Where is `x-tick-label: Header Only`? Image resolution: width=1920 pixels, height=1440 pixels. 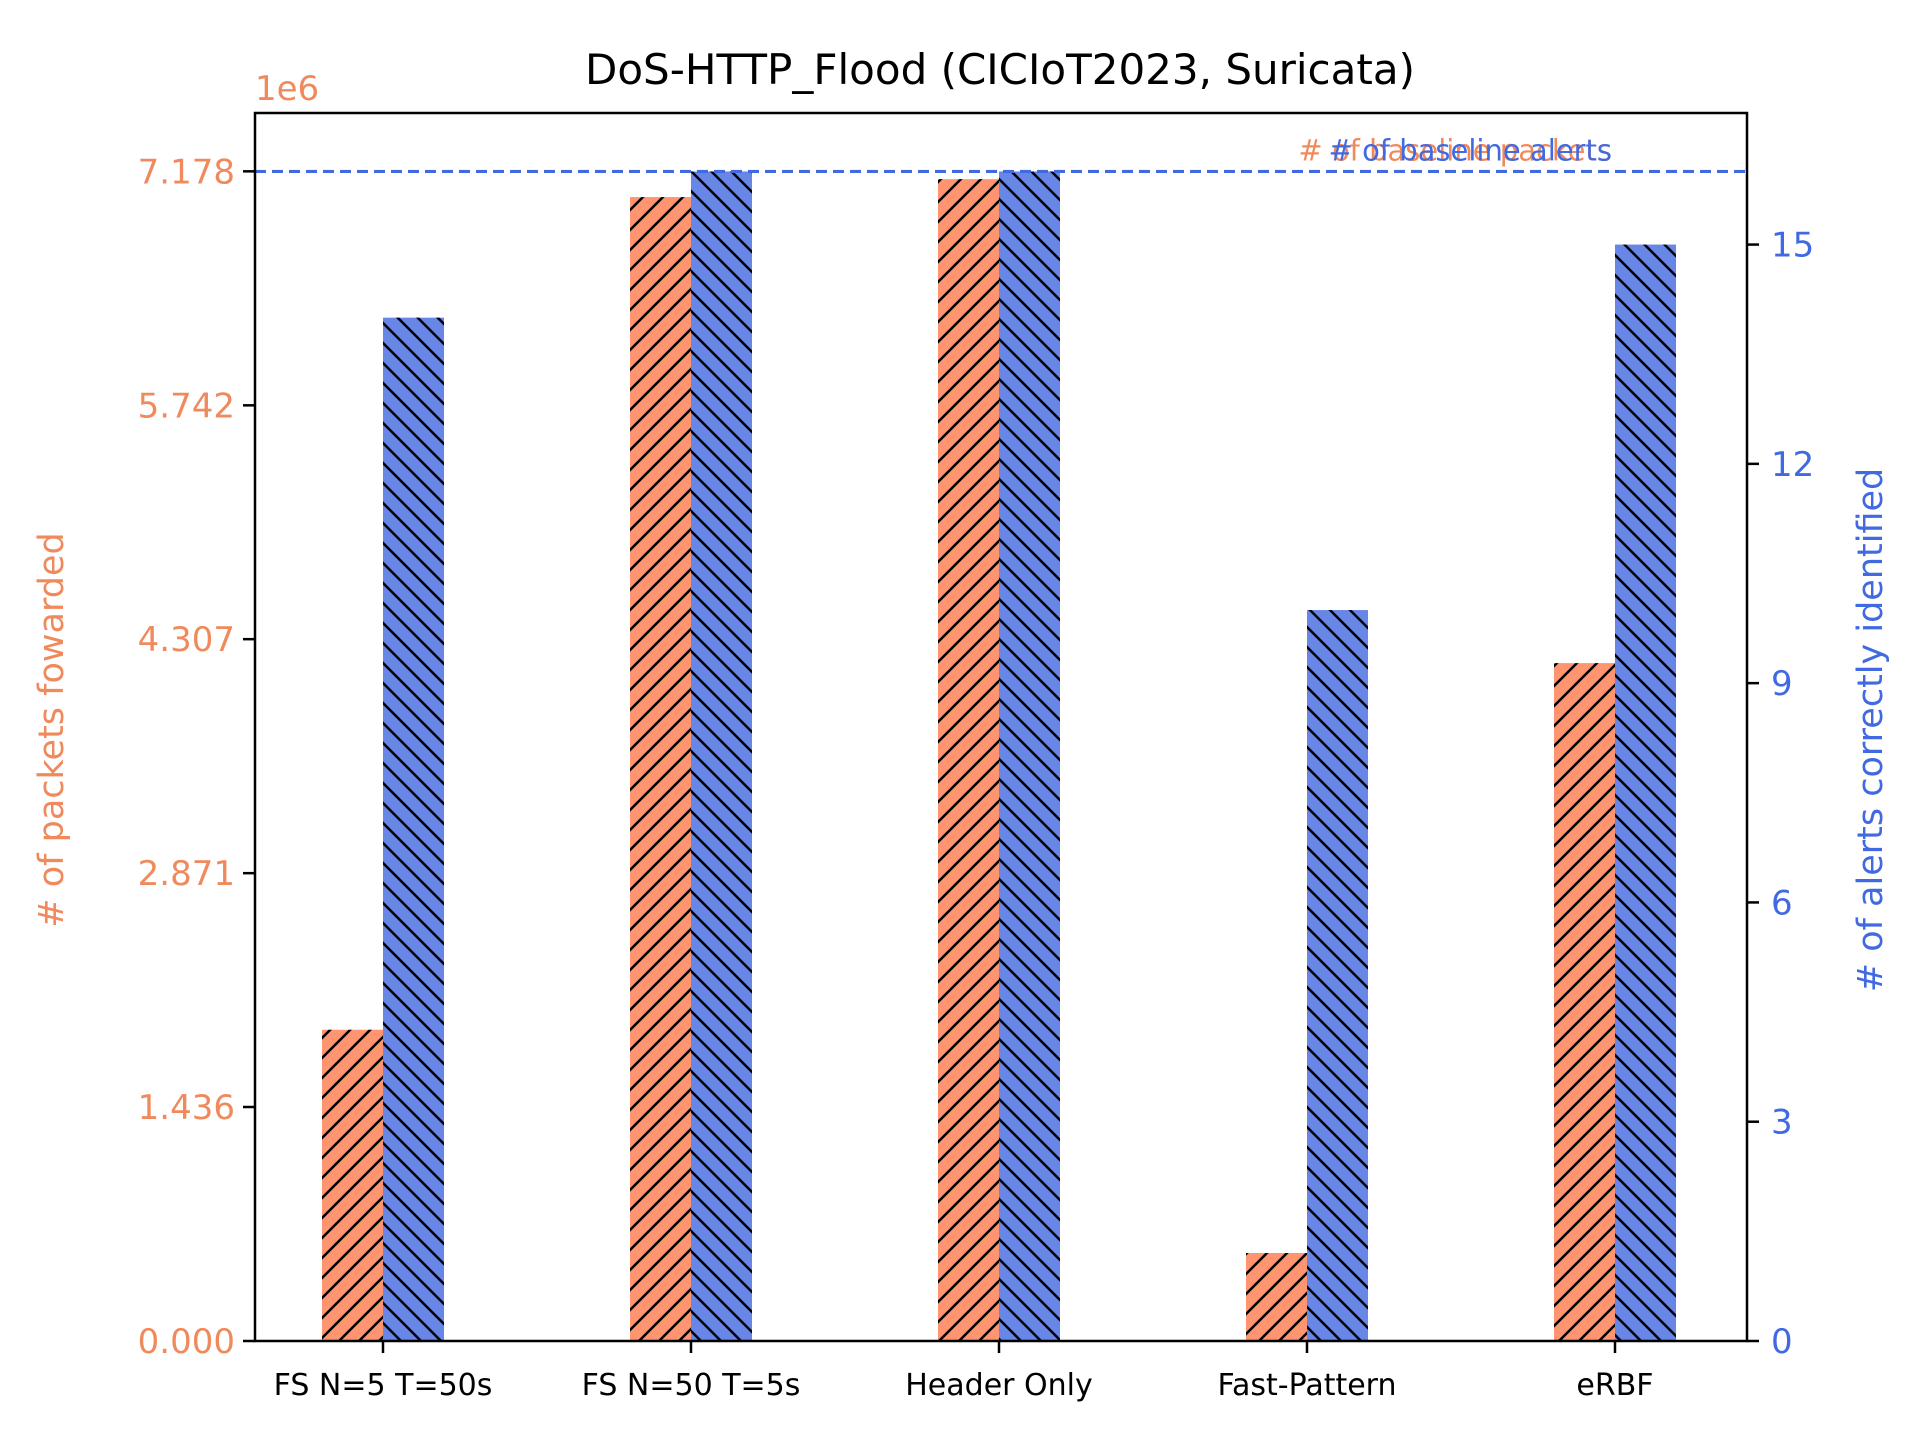
x-tick-label: Header Only is located at coordinates (999, 1385).